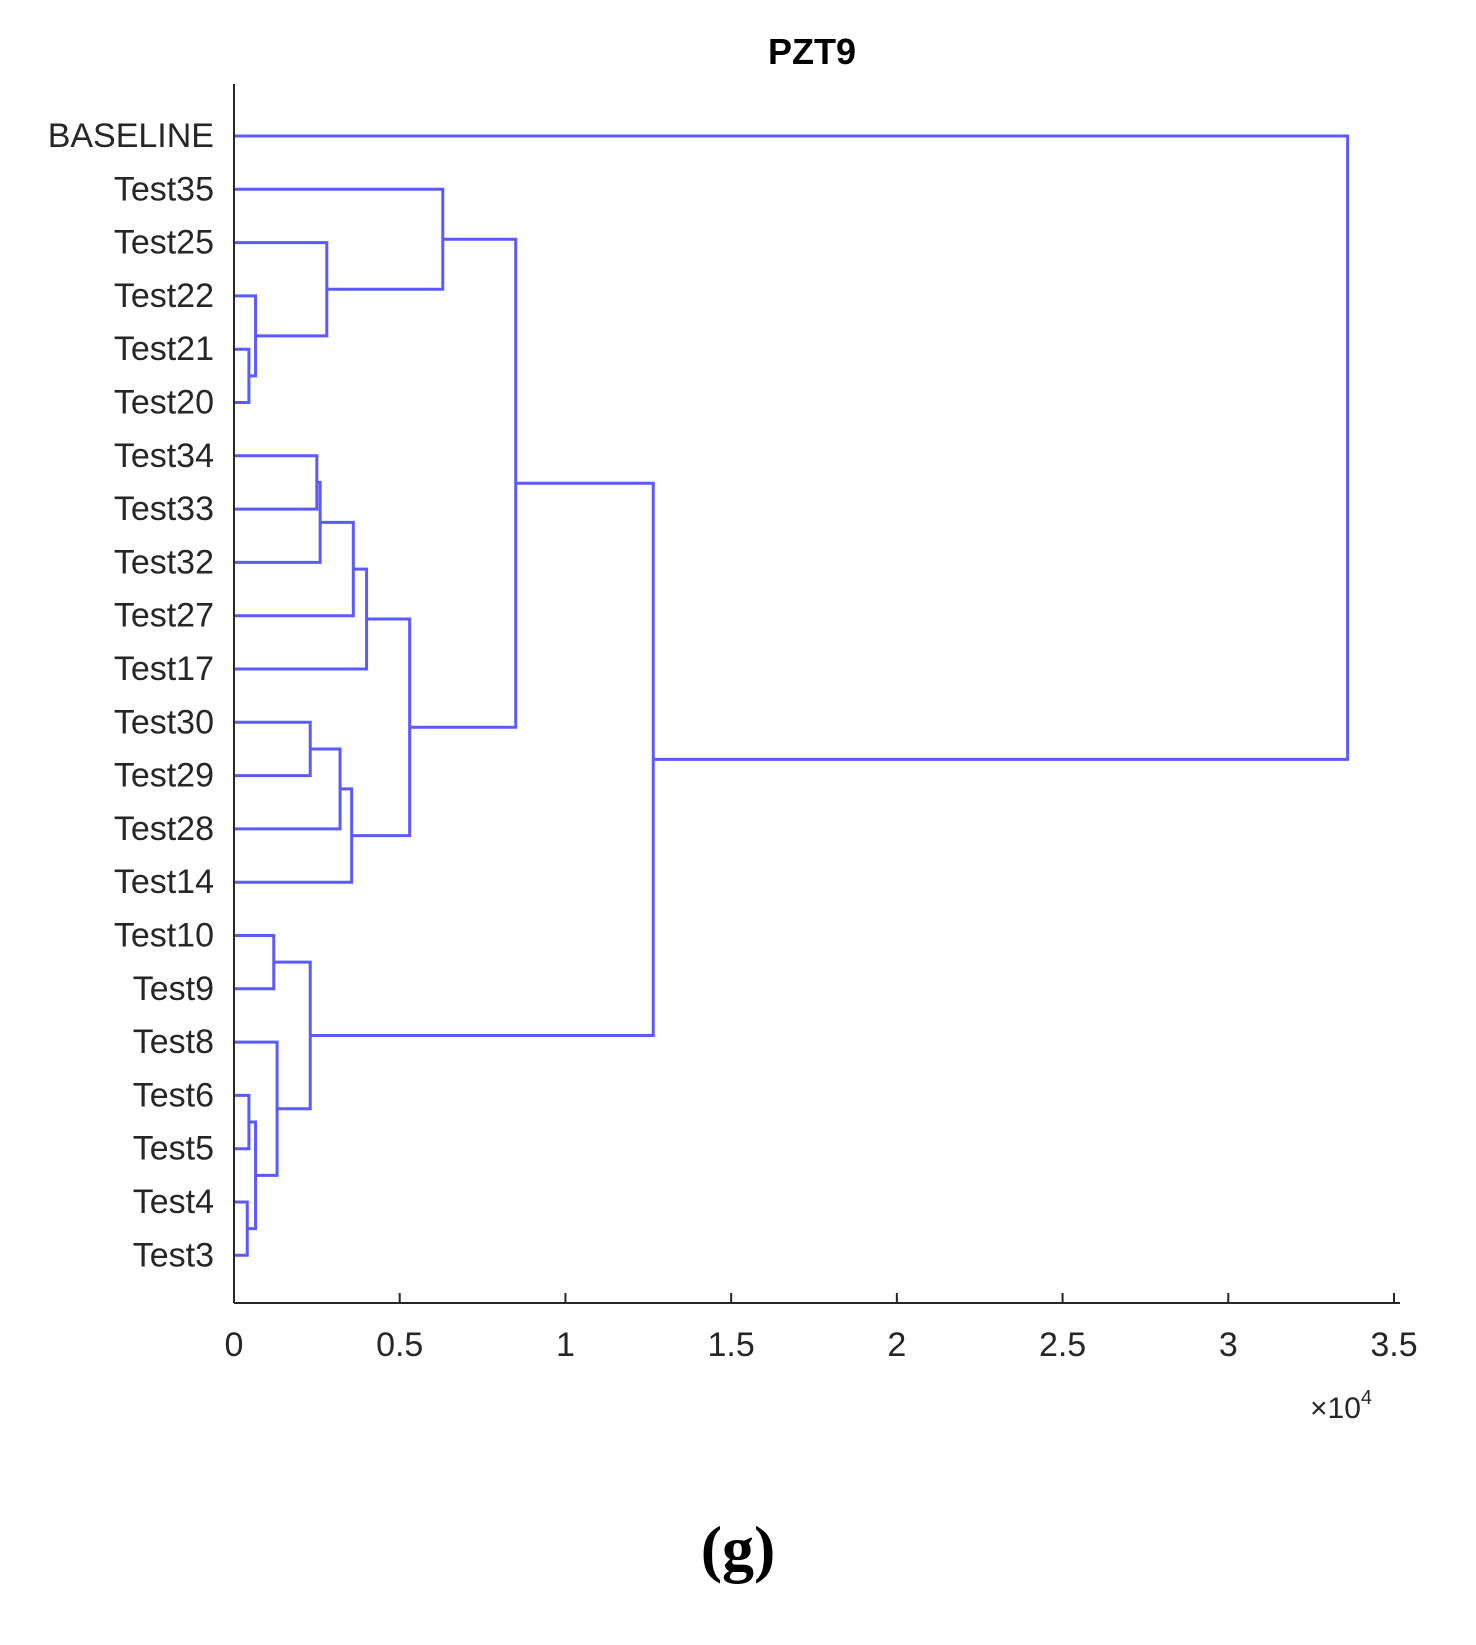 The height and width of the screenshot is (1645, 1476). What do you see at coordinates (731, 1345) in the screenshot?
I see `x-tick-label: 1.5` at bounding box center [731, 1345].